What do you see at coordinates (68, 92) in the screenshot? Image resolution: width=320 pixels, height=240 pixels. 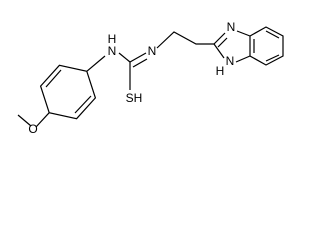 I see `phenyl-ring` at bounding box center [68, 92].